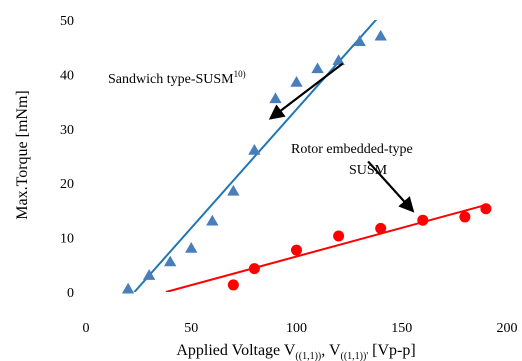 This screenshot has width=522, height=361. Describe the element at coordinates (507, 328) in the screenshot. I see `x-tick-label: 200` at that location.